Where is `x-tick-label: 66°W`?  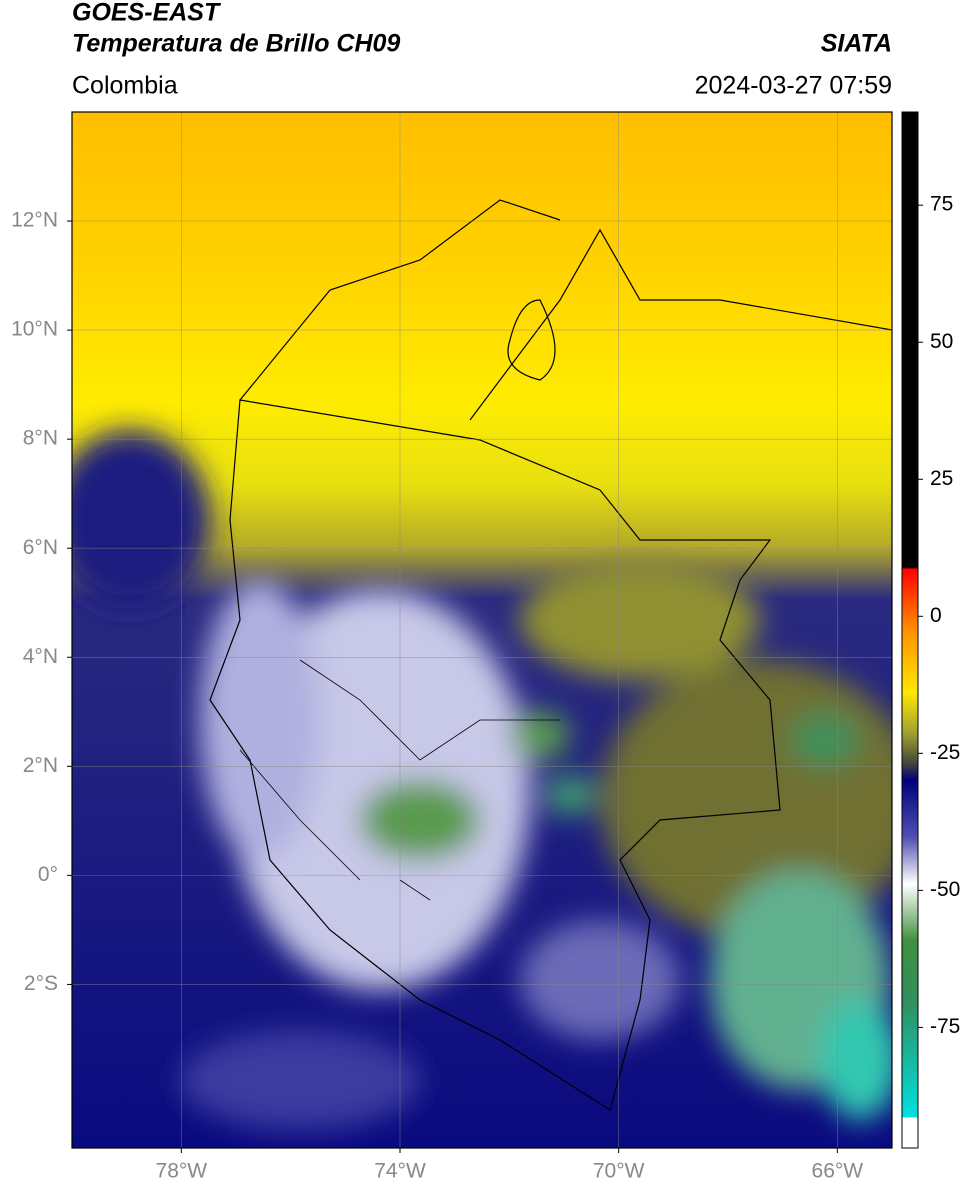 x-tick-label: 66°W is located at coordinates (838, 1171).